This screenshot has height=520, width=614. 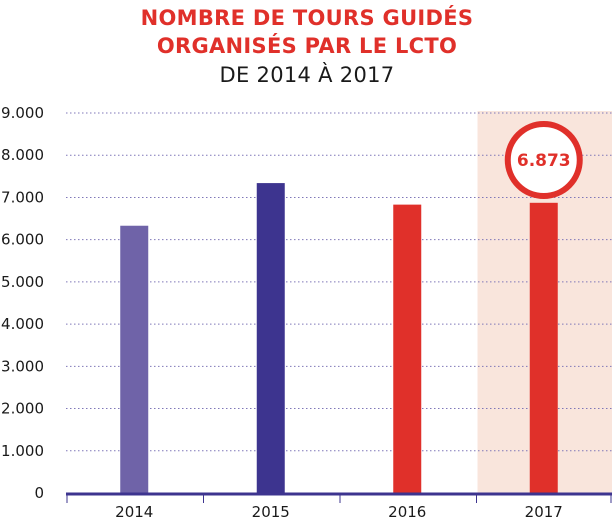 What do you see at coordinates (22, 155) in the screenshot?
I see `y-tick-label: 8.000` at bounding box center [22, 155].